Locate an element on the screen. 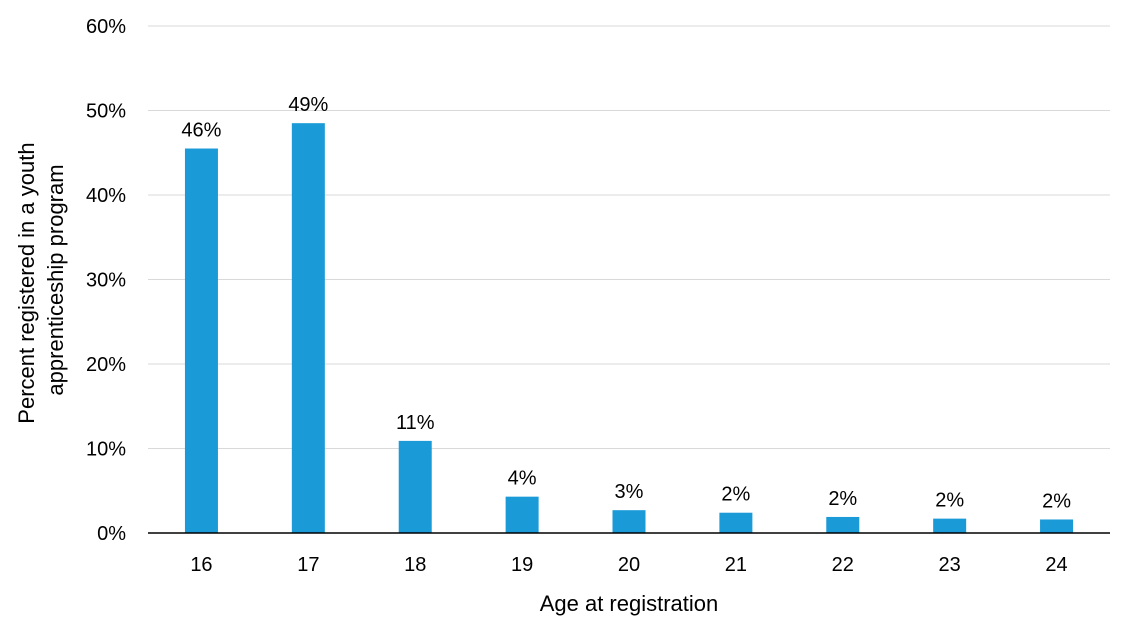  x-axis-ticks: 16 17 18 19 20 21 22 23 24 is located at coordinates (628, 565).